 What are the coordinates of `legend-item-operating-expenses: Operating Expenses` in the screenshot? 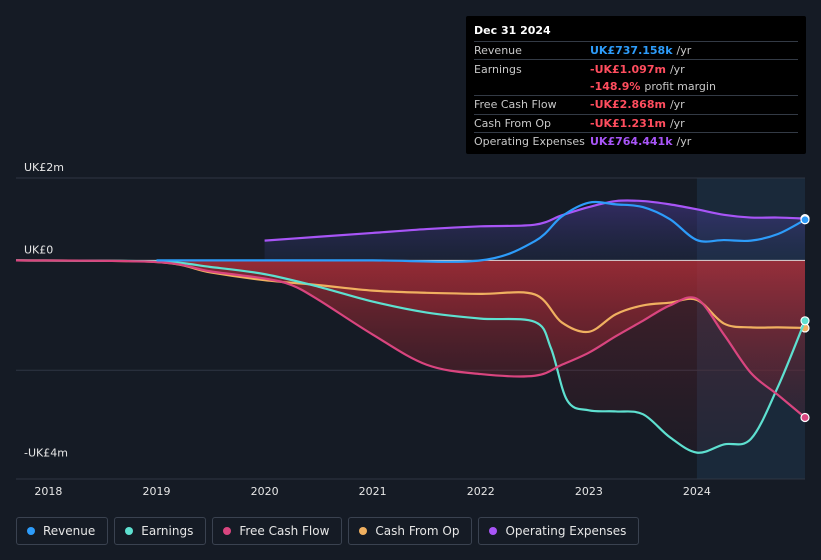 It's located at (559, 531).